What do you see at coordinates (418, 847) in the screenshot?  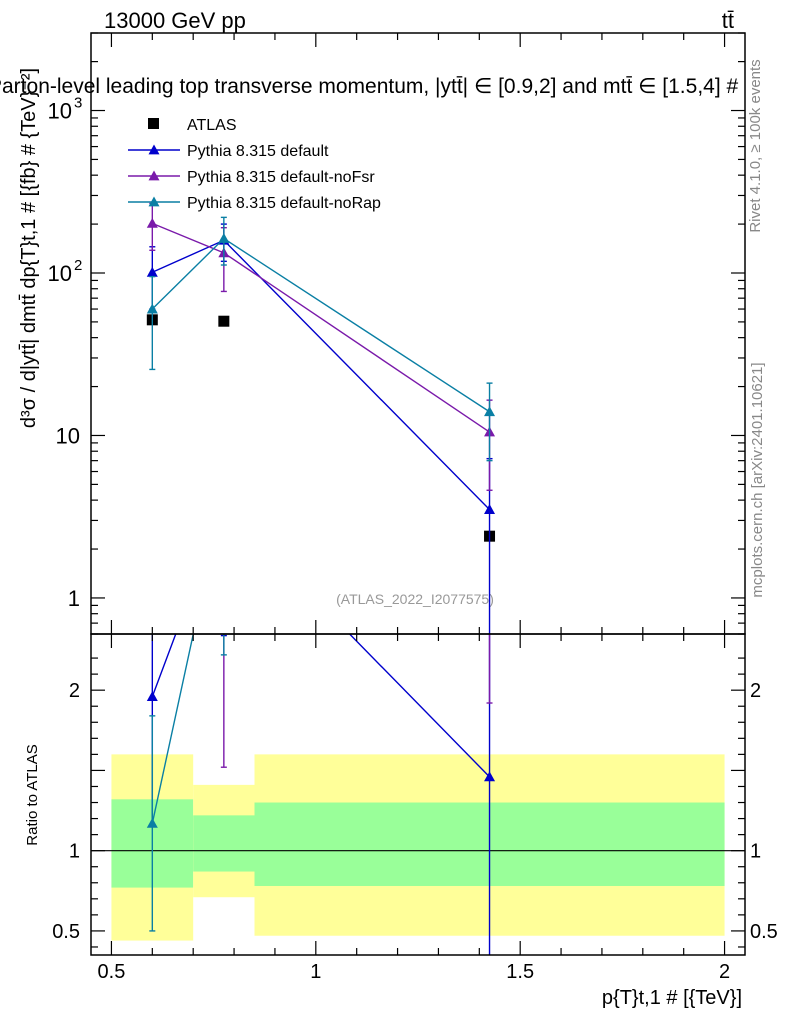 I see `ratio-bands` at bounding box center [418, 847].